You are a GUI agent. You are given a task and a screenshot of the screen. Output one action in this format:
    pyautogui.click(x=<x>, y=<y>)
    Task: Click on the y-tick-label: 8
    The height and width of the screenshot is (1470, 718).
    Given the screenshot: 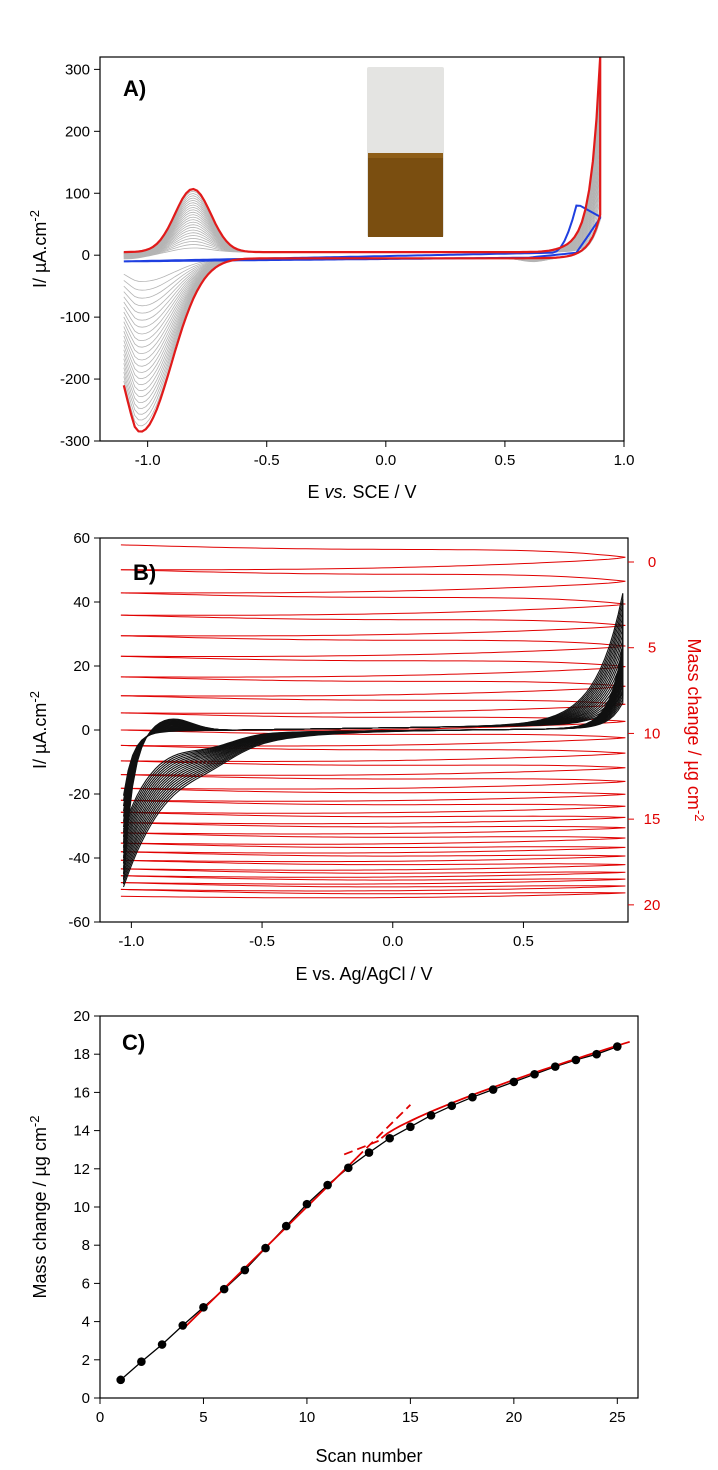 What is the action you would take?
    pyautogui.click(x=86, y=1245)
    